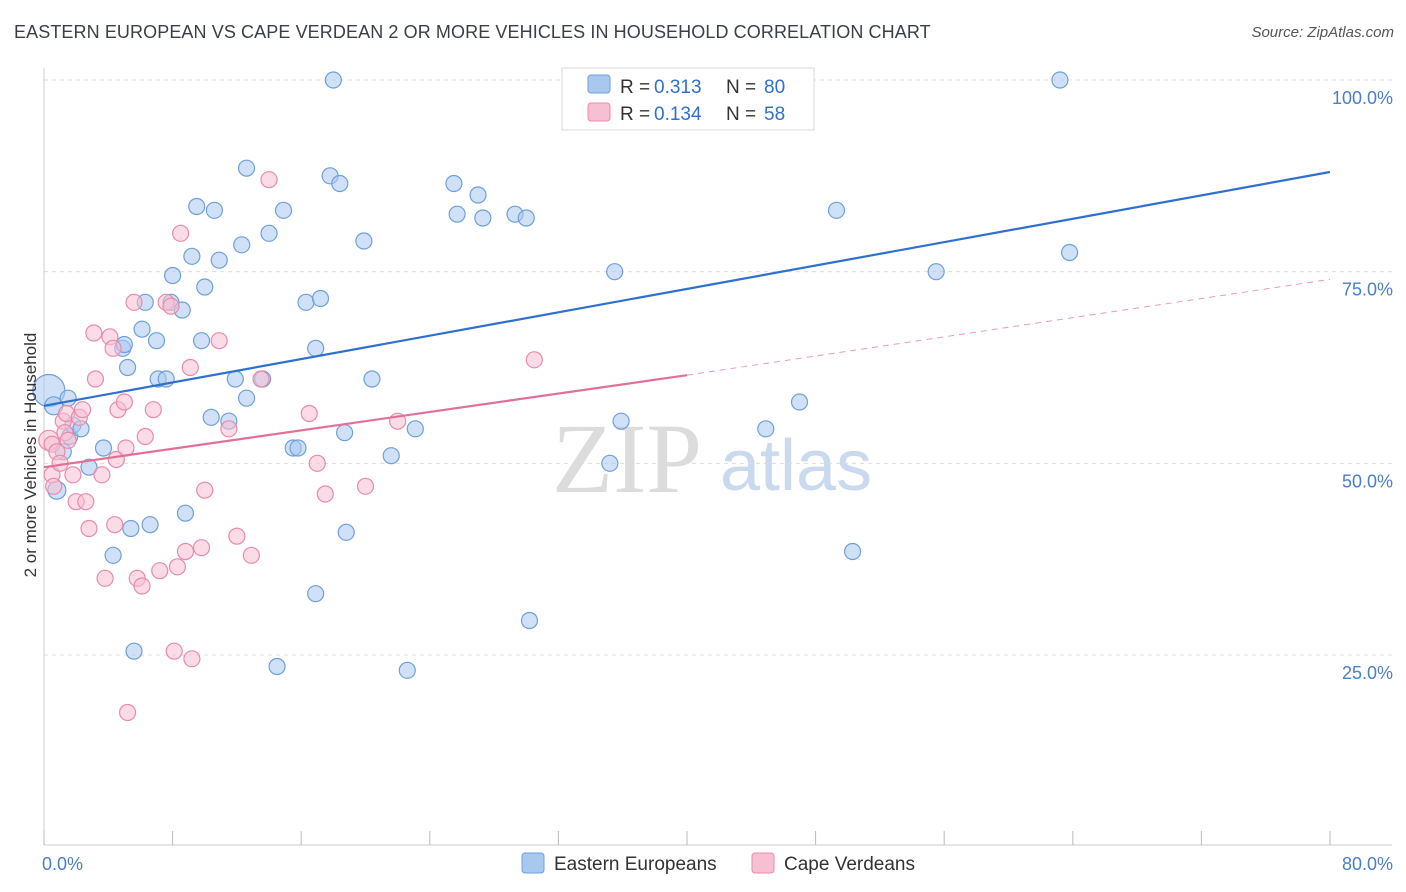 Image resolution: width=1406 pixels, height=892 pixels. What do you see at coordinates (741, 87) in the screenshot?
I see `legend-n-label-1: N =` at bounding box center [741, 87].